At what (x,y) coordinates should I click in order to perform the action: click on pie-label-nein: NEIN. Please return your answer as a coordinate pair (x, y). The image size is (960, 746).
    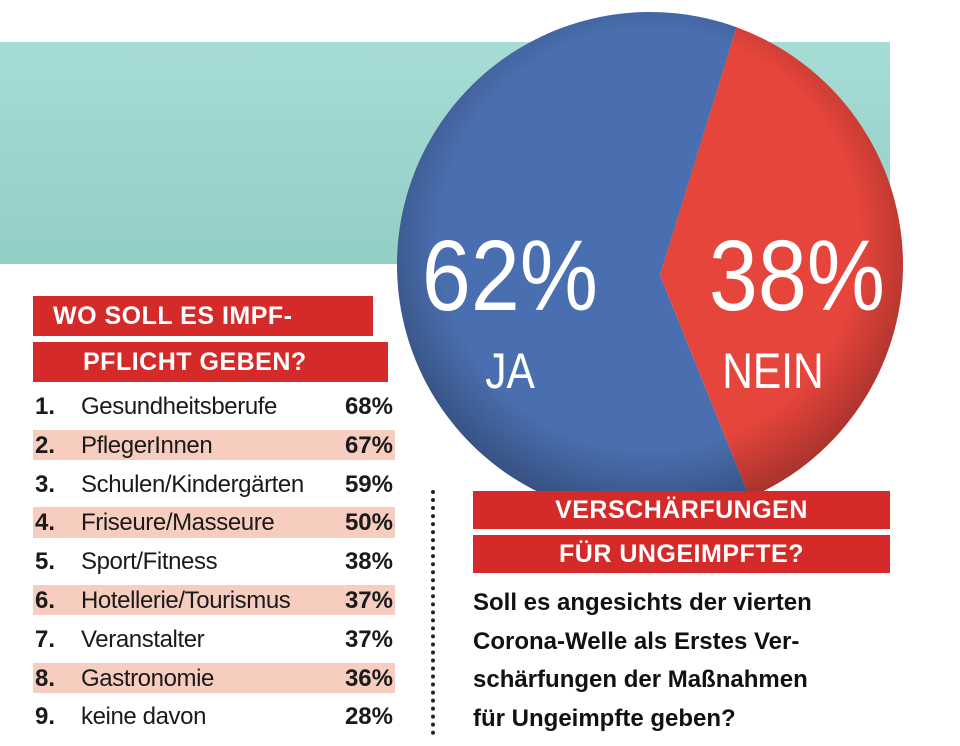
    Looking at the image, I should click on (773, 371).